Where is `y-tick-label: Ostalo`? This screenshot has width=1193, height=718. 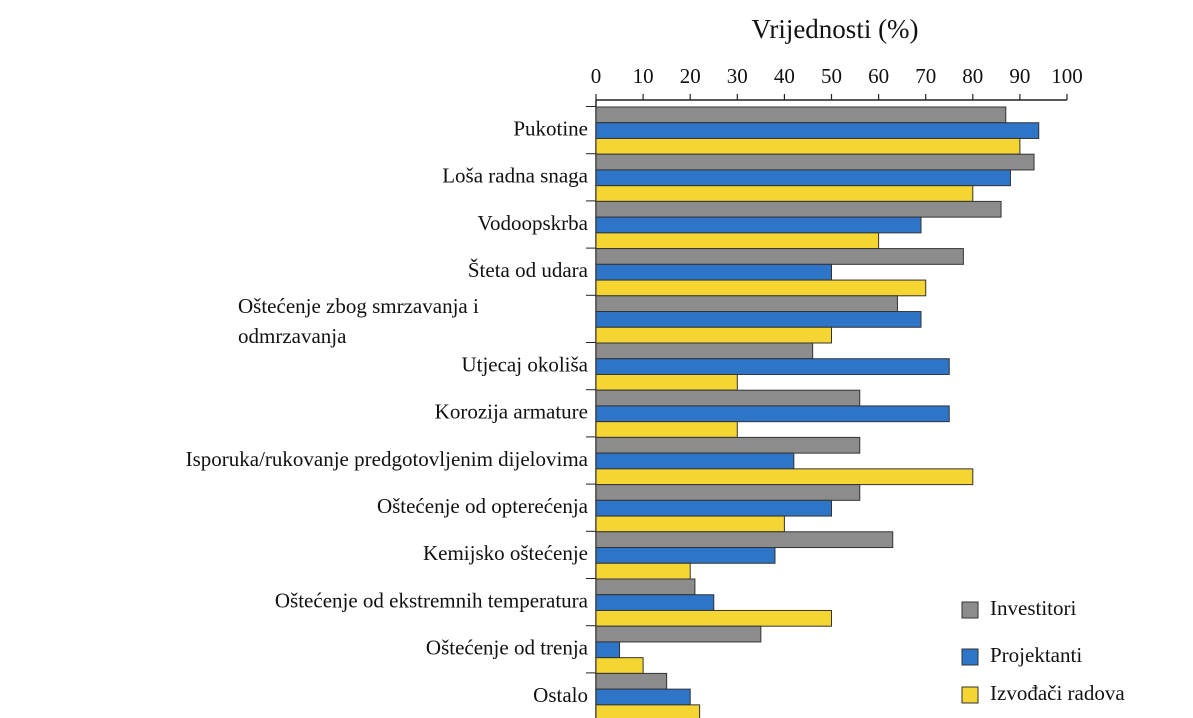 y-tick-label: Ostalo is located at coordinates (560, 695).